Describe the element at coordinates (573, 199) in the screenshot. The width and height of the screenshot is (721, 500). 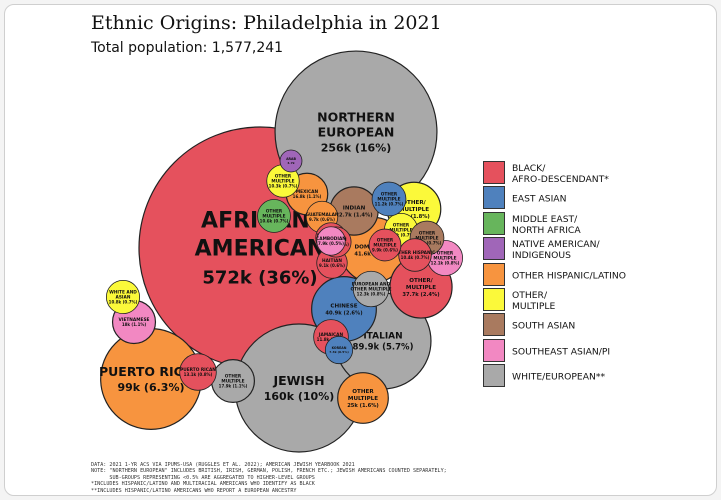
I see `legend-item: EAST ASIAN` at that location.